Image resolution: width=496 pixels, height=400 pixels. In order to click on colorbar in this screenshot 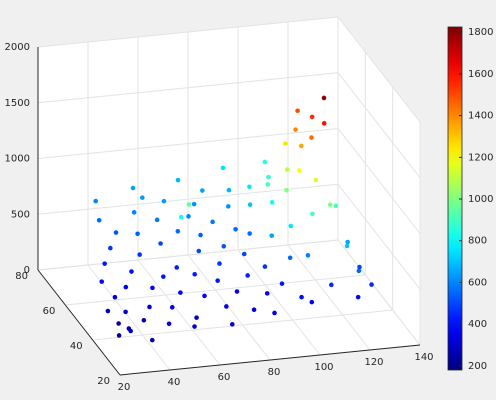, I will do `click(455, 198)`.